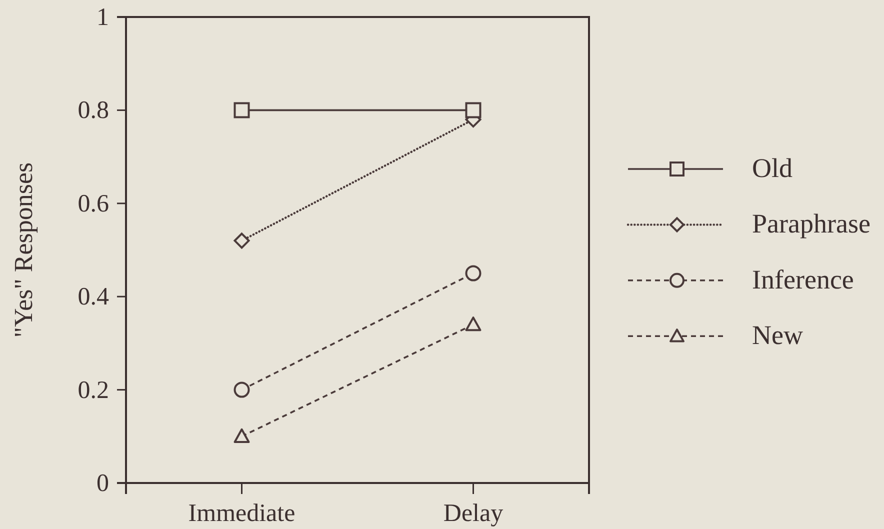  What do you see at coordinates (772, 168) in the screenshot?
I see `legend-label: Old` at bounding box center [772, 168].